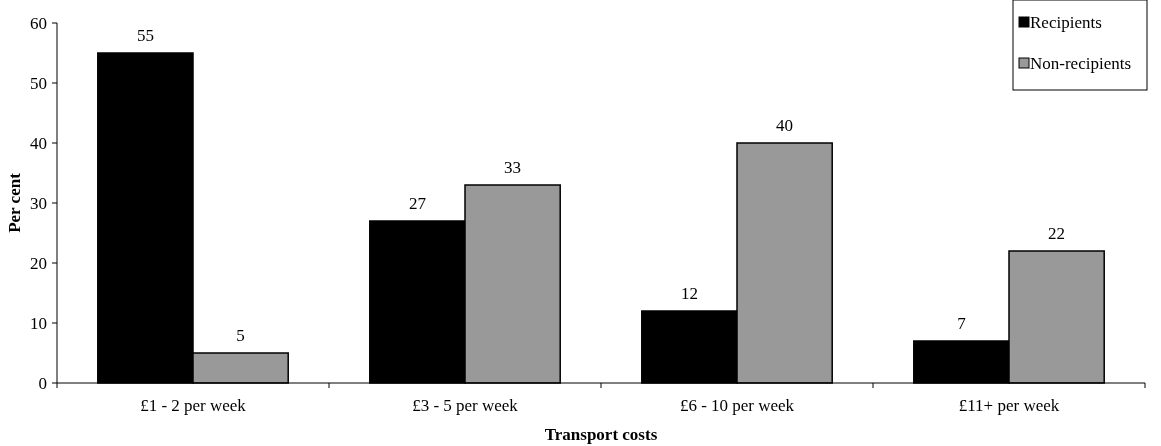 Image resolution: width=1161 pixels, height=446 pixels. Describe the element at coordinates (145, 35) in the screenshot. I see `data-label: 55` at that location.